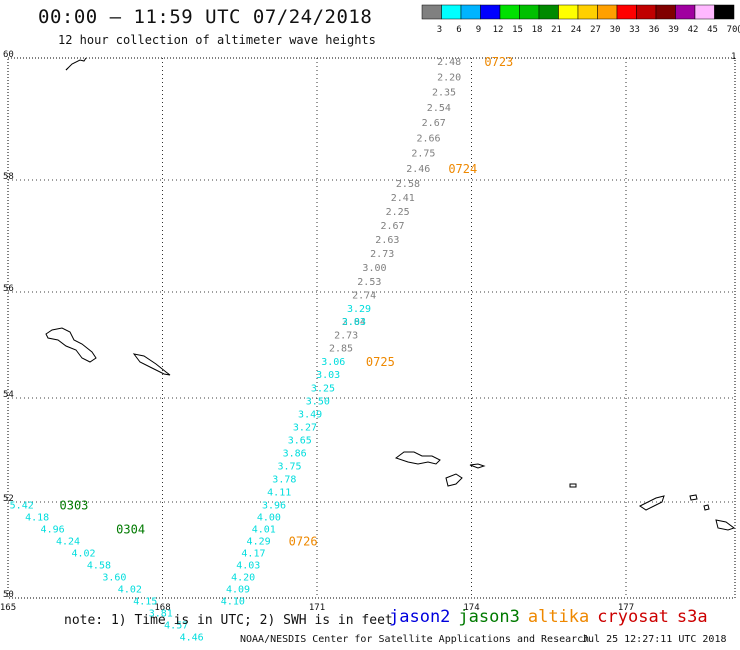 The width and height of the screenshot is (740, 650). Describe the element at coordinates (161, 613) in the screenshot. I see `swh-value: 3.81` at that location.